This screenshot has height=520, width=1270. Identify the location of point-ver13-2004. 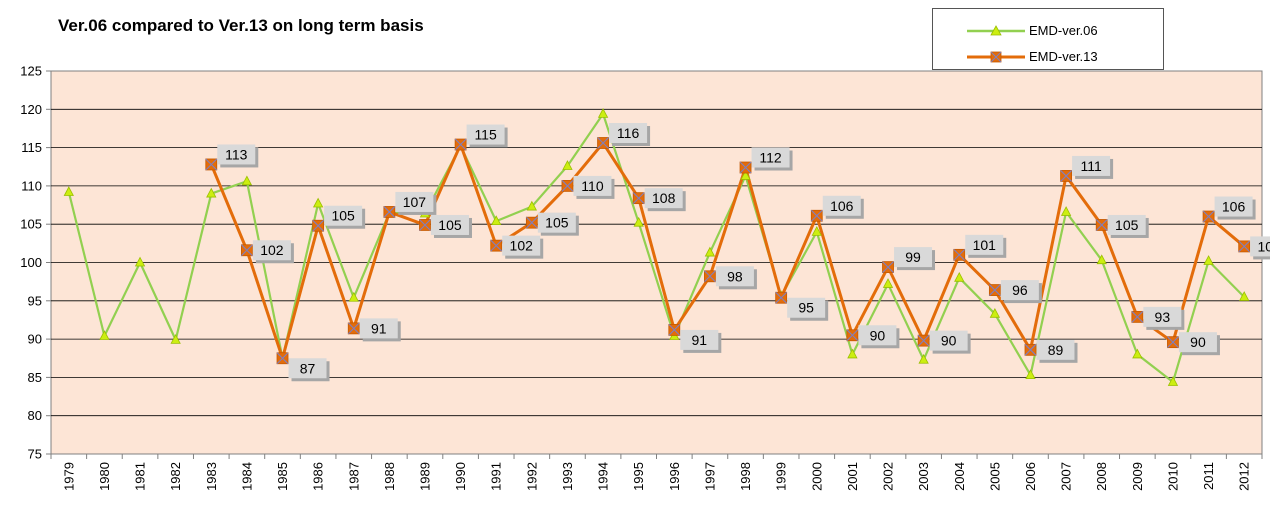
(959, 254).